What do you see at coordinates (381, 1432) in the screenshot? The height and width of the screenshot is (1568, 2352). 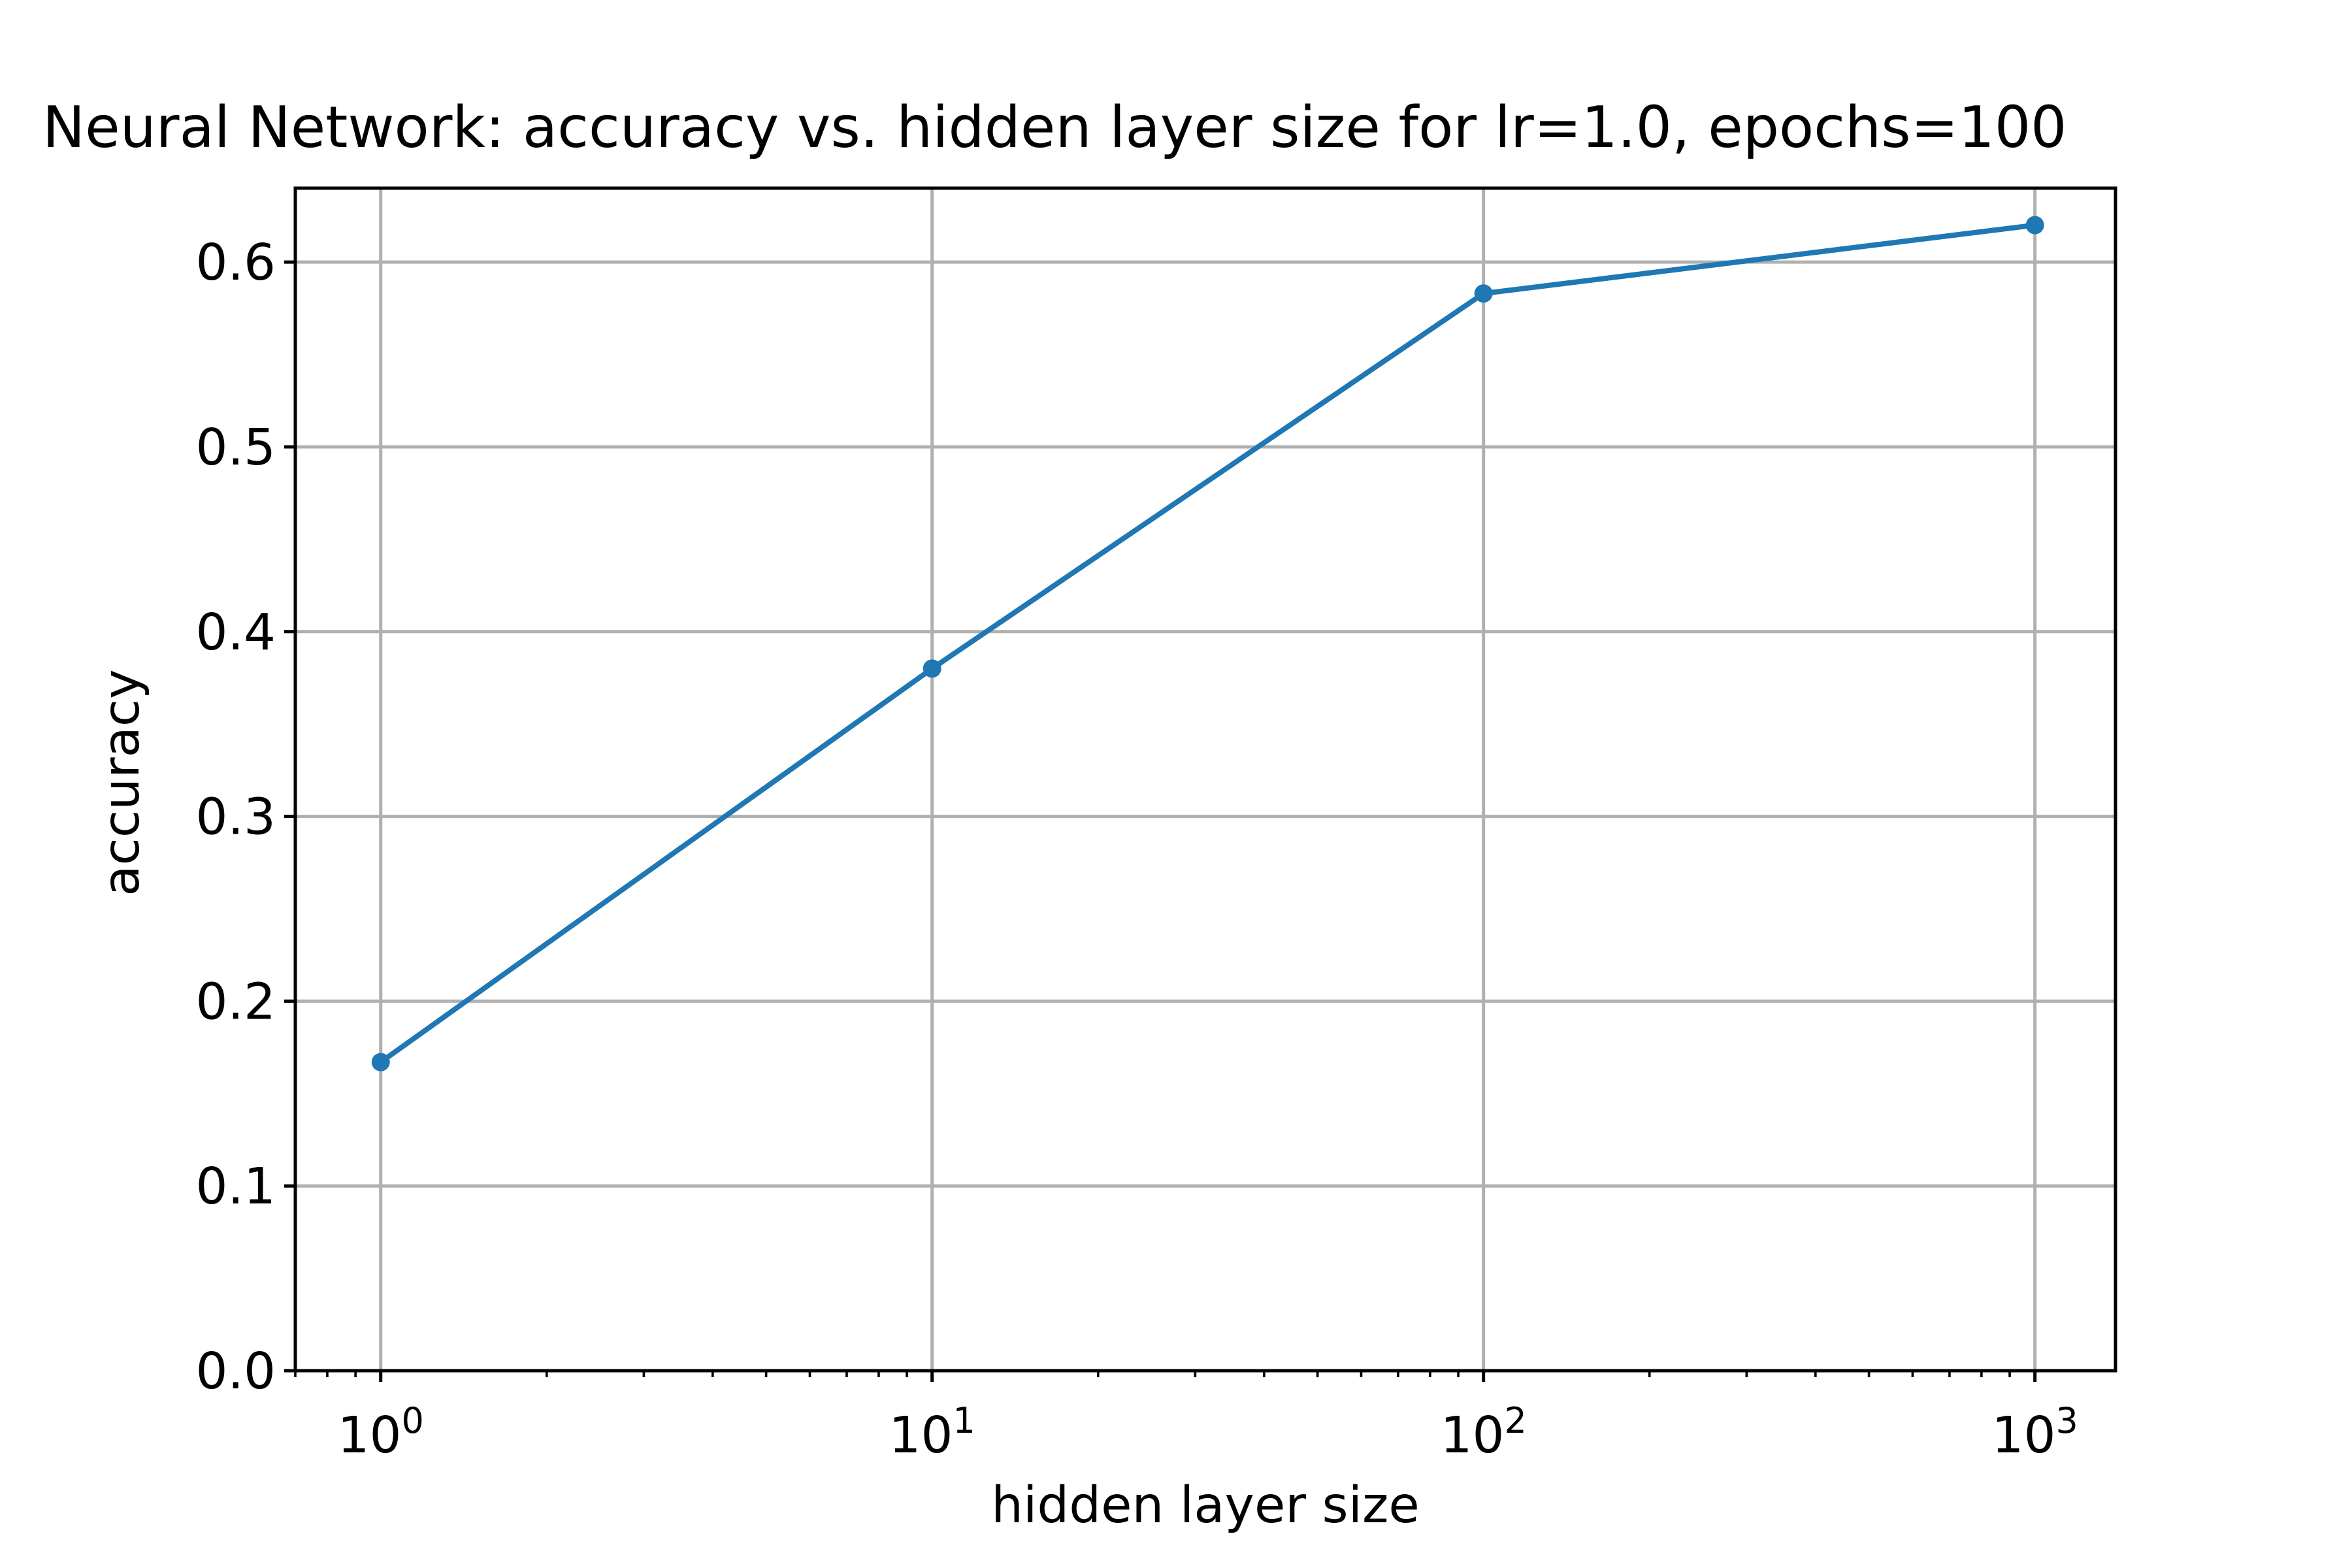 I see `x-tick-label: 10⁰` at bounding box center [381, 1432].